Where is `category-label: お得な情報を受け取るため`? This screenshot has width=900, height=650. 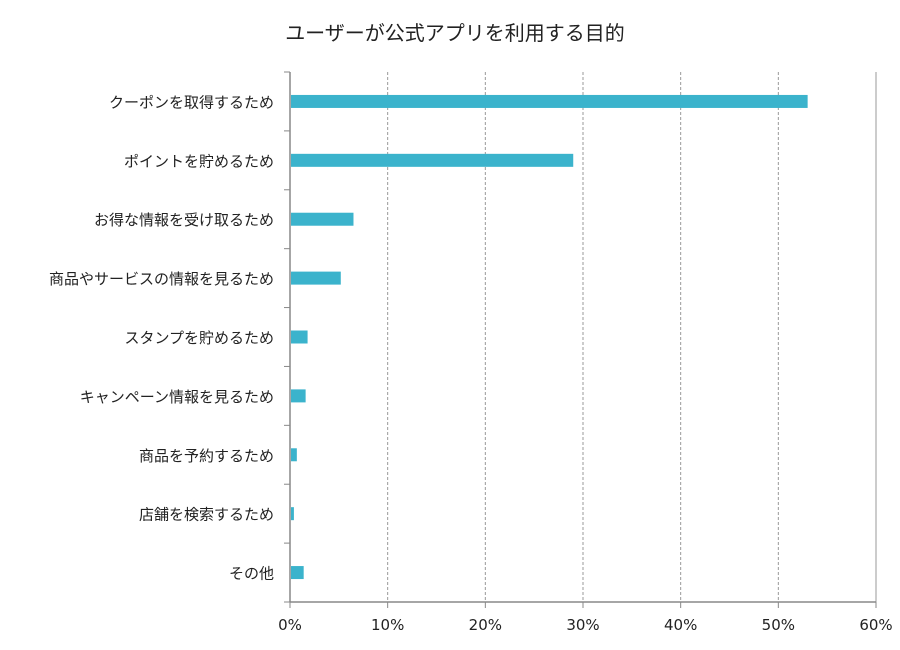
category-label: お得な情報を受け取るため is located at coordinates (184, 220).